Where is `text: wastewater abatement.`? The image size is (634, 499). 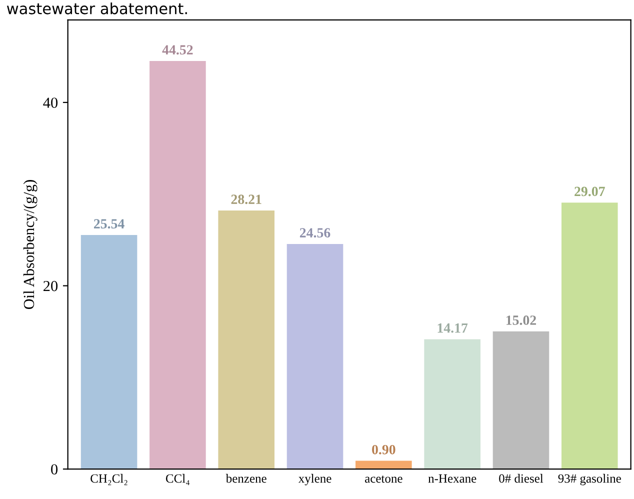 text: wastewater abatement. is located at coordinates (96, 8).